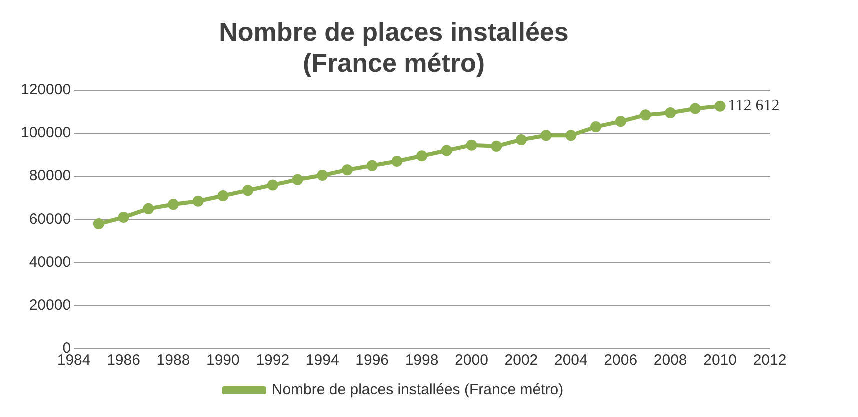 The image size is (858, 417). What do you see at coordinates (46, 90) in the screenshot?
I see `y-tick-label: 120000` at bounding box center [46, 90].